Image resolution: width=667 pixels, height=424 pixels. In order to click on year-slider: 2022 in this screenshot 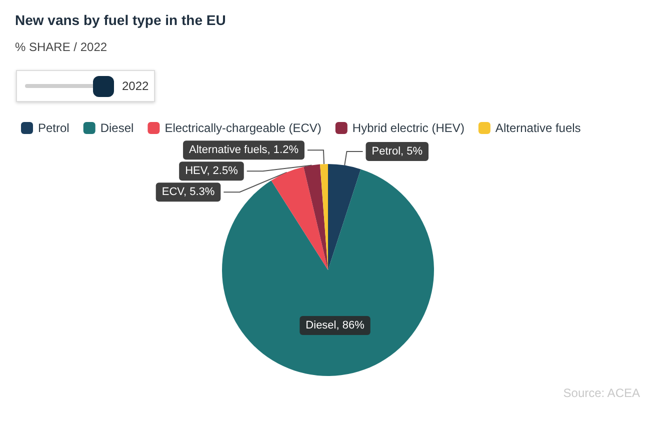, I will do `click(85, 86)`.